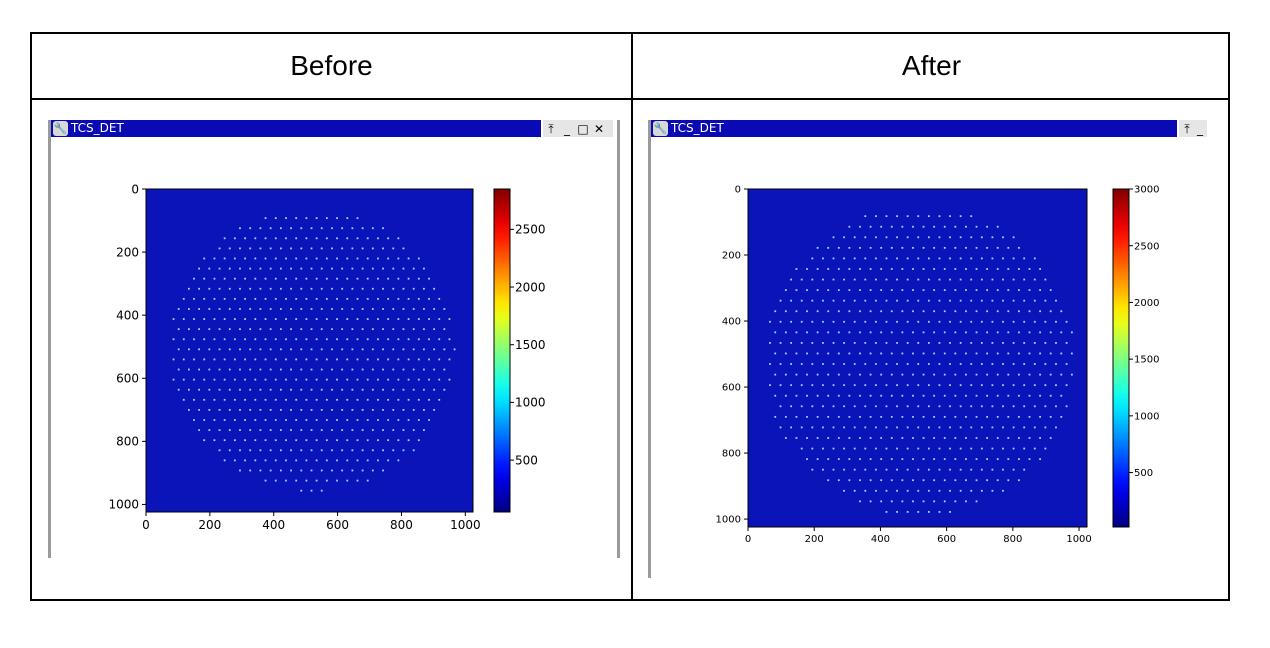  I want to click on before-titlebar: 🔧 TCS_DET, so click(296, 128).